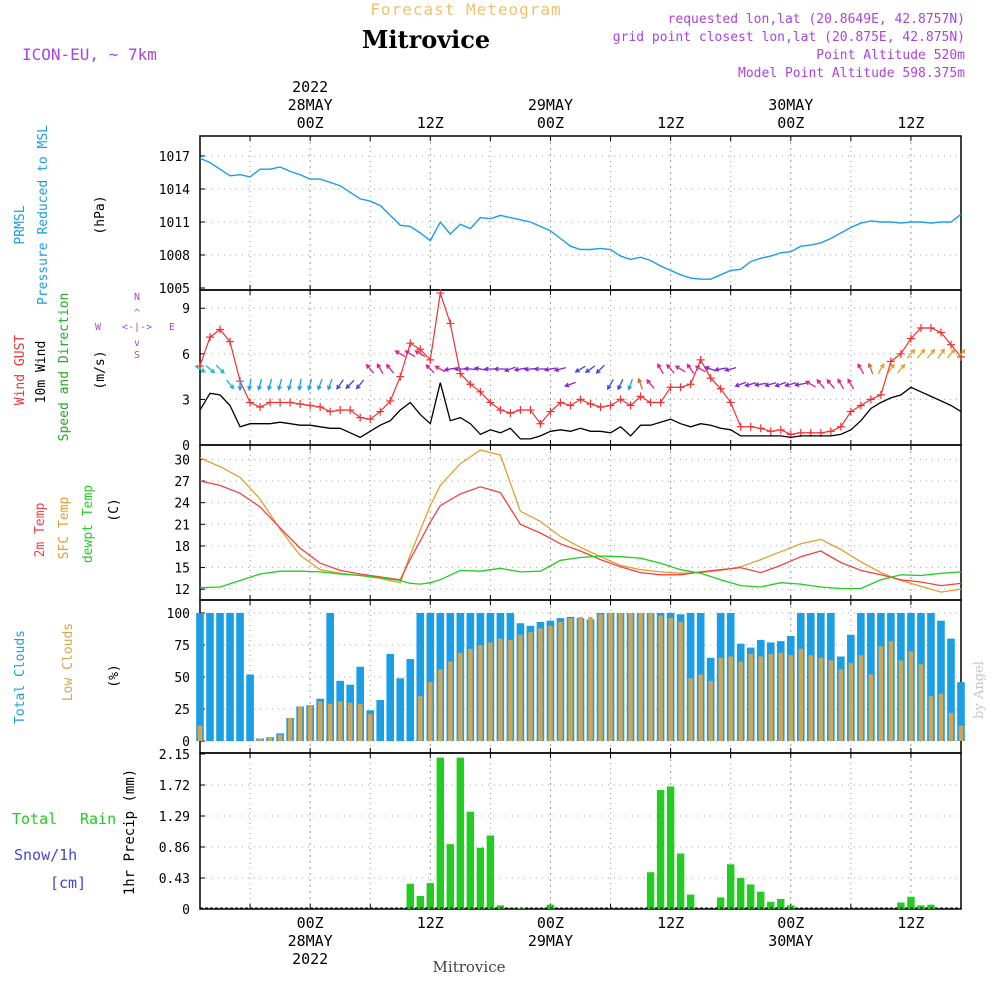 Image resolution: width=1000 pixels, height=1000 pixels. Describe the element at coordinates (41, 372) in the screenshot. I see `wind-10m-label: 10m Wind` at that location.